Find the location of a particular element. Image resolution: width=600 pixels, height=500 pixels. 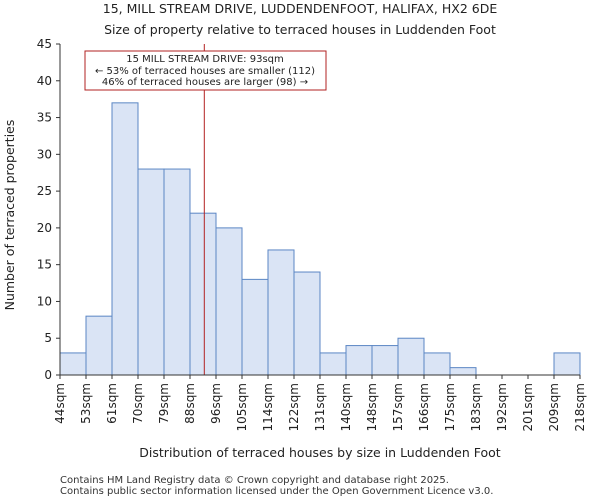

y-tick-label-15: 15 is located at coordinates (44, 265).